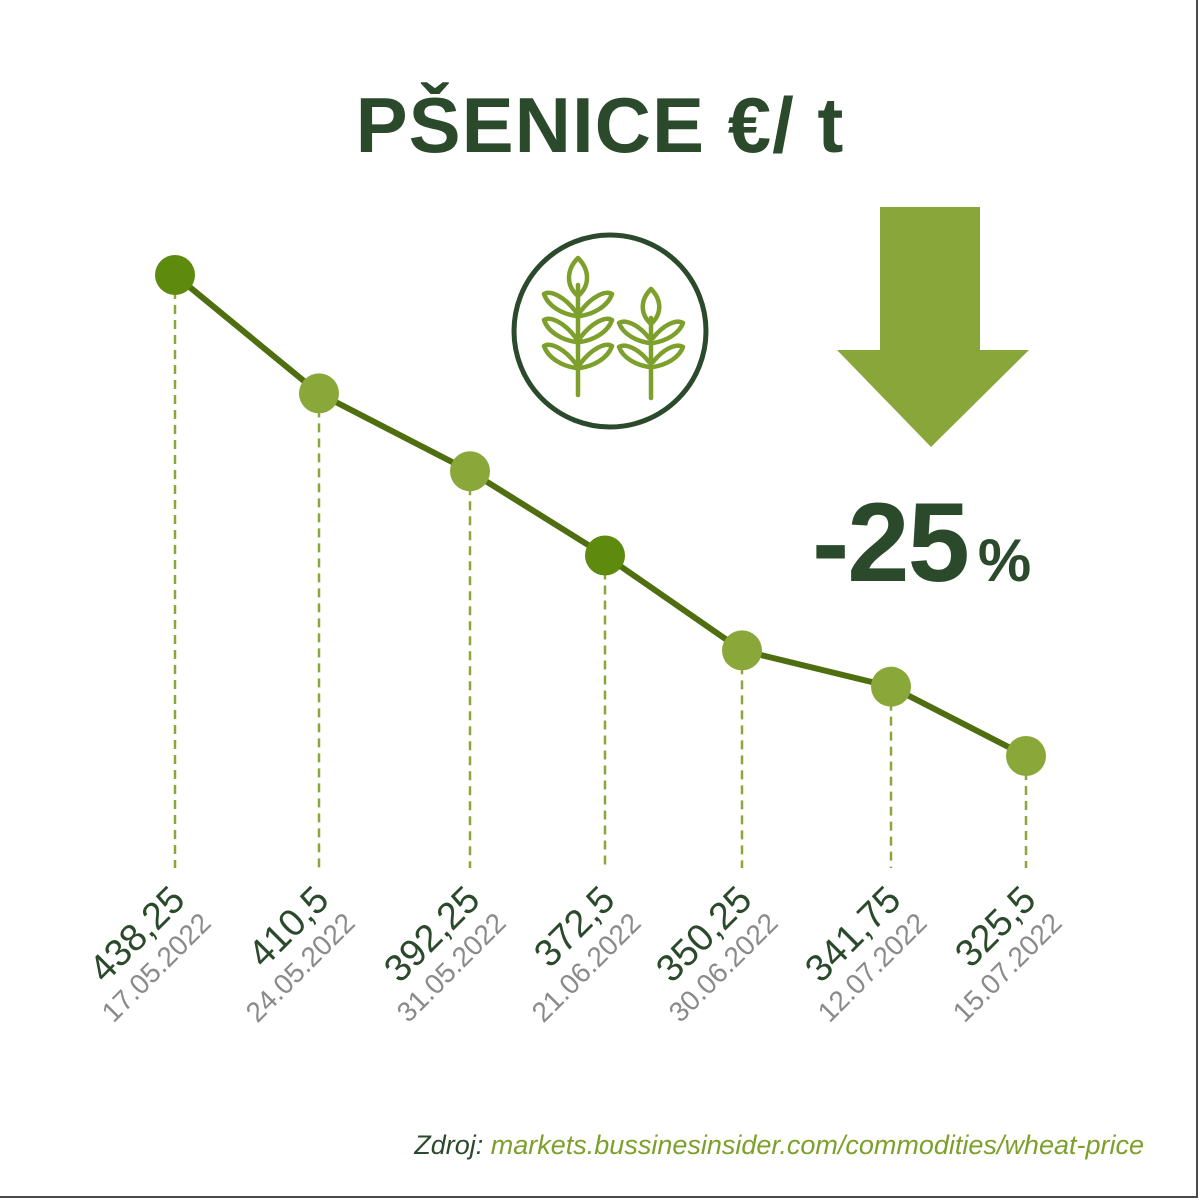 The height and width of the screenshot is (1200, 1200). Describe the element at coordinates (933, 327) in the screenshot. I see `down-arrow-icon` at that location.